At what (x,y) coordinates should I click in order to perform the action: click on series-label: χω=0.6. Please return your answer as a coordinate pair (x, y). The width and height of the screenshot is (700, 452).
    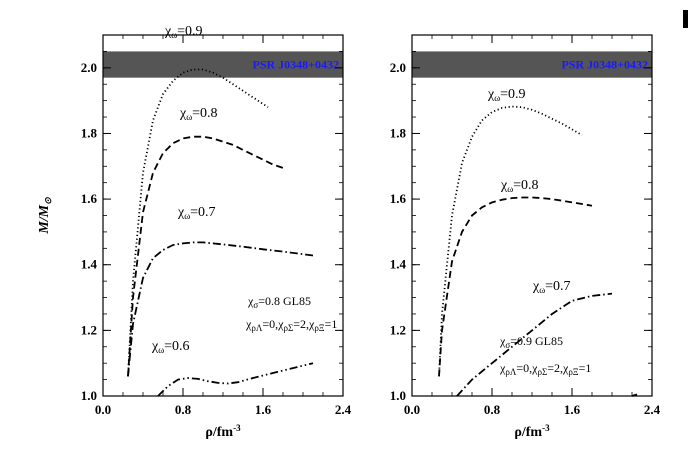
    Looking at the image, I should click on (170, 347).